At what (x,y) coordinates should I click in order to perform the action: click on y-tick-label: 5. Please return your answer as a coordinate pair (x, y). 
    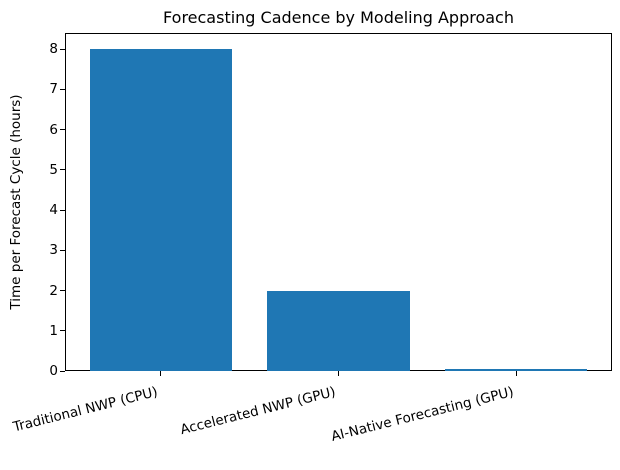
    Looking at the image, I should click on (53, 169).